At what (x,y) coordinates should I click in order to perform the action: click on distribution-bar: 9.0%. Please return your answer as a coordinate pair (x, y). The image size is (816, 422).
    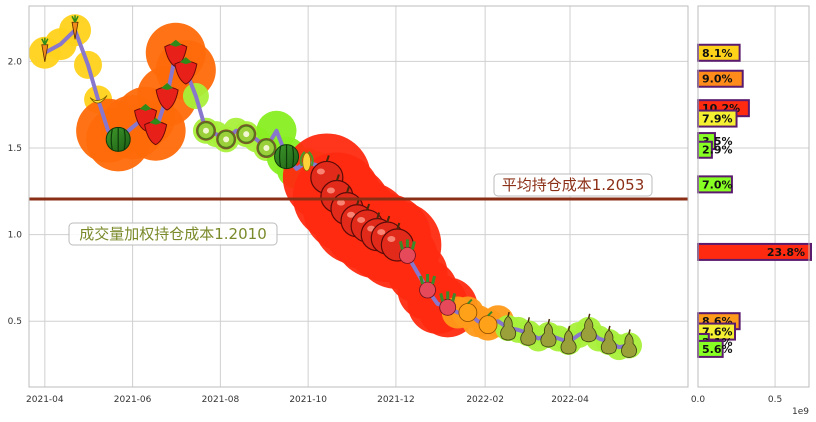
    Looking at the image, I should click on (720, 78).